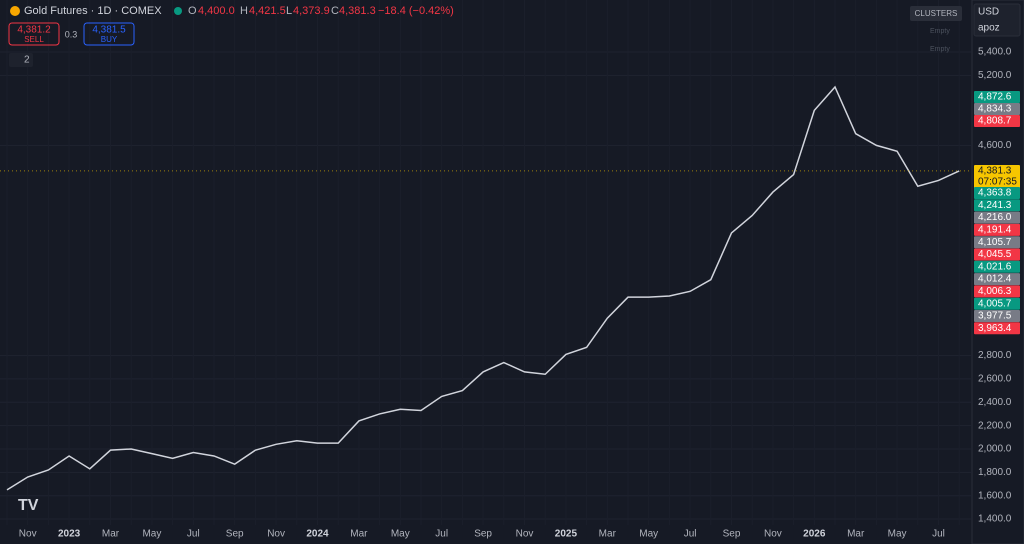  Describe the element at coordinates (244, 11) in the screenshot. I see `h-label: H` at that location.